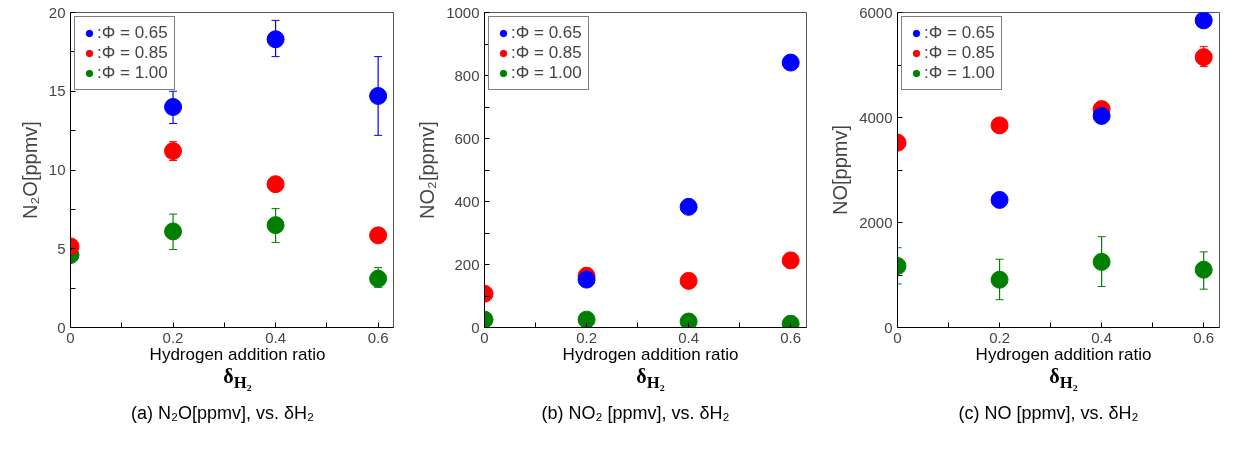 This screenshot has height=468, width=1245. Describe the element at coordinates (222, 413) in the screenshot. I see `text: (a) N₂O[ppmv], vs. δH₂` at that location.